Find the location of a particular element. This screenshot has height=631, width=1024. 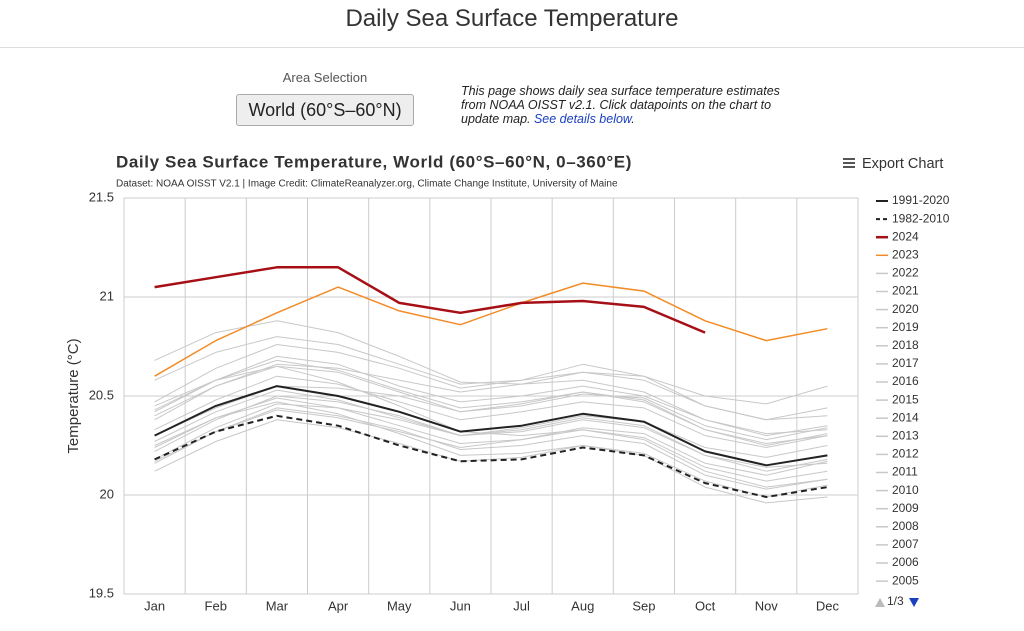

legend-label: 2007 is located at coordinates (905, 544).